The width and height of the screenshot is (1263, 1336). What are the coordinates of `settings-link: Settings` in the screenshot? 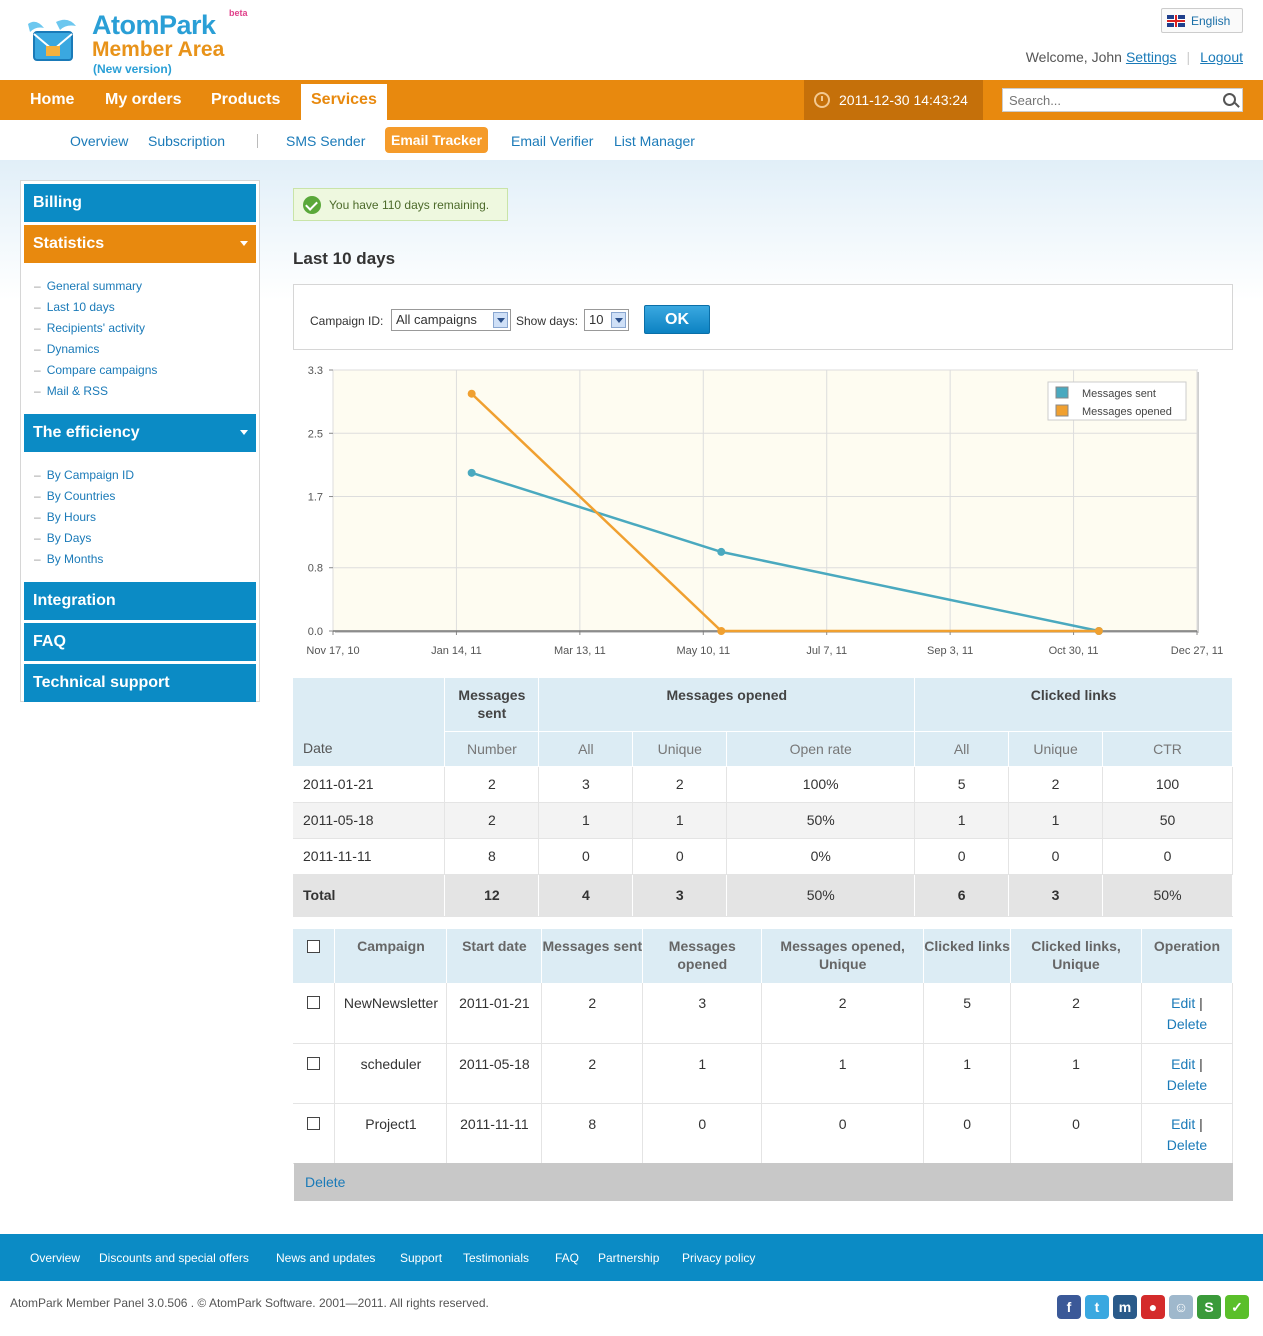 It's located at (1151, 57).